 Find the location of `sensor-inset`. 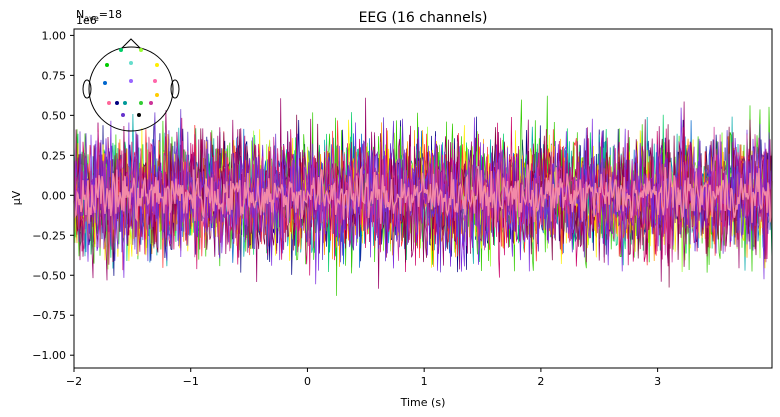

sensor-inset is located at coordinates (131, 85).